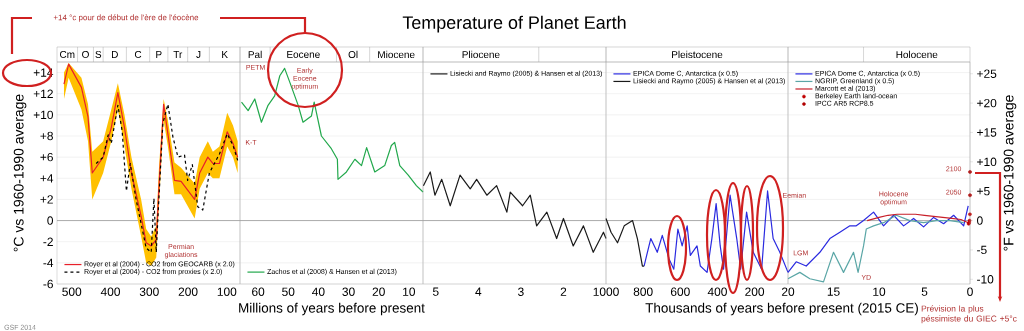  Describe the element at coordinates (983, 191) in the screenshot. I see `text: +5` at that location.